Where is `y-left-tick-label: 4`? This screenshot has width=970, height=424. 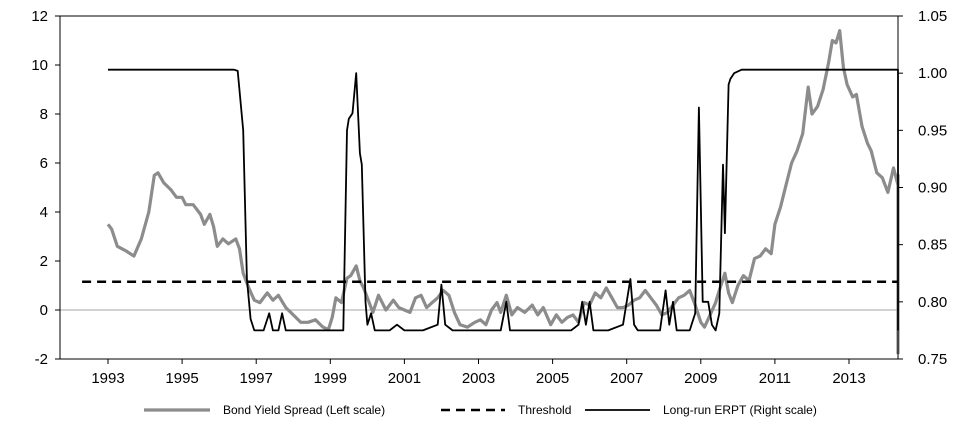
y-left-tick-label: 4 is located at coordinates (44, 212).